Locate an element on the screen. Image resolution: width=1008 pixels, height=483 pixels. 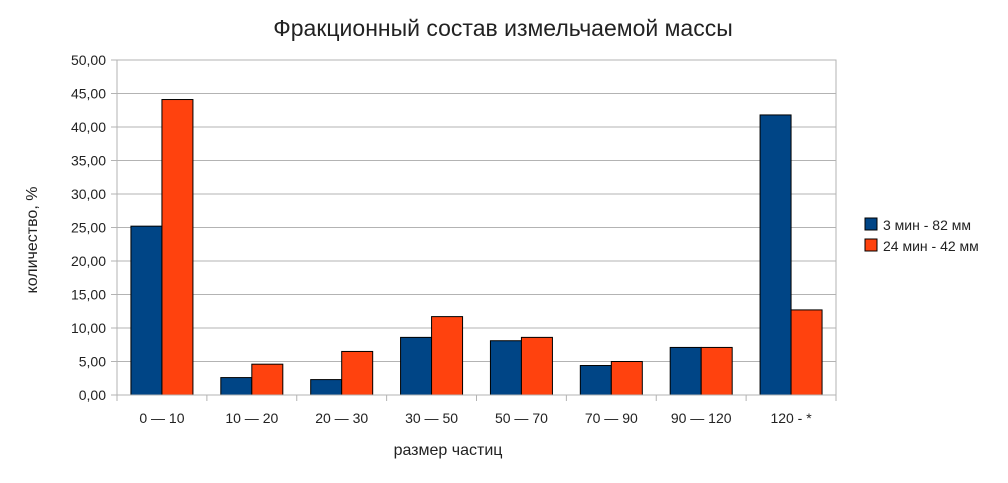
y-tick-label: 10,00 is located at coordinates (88, 328).